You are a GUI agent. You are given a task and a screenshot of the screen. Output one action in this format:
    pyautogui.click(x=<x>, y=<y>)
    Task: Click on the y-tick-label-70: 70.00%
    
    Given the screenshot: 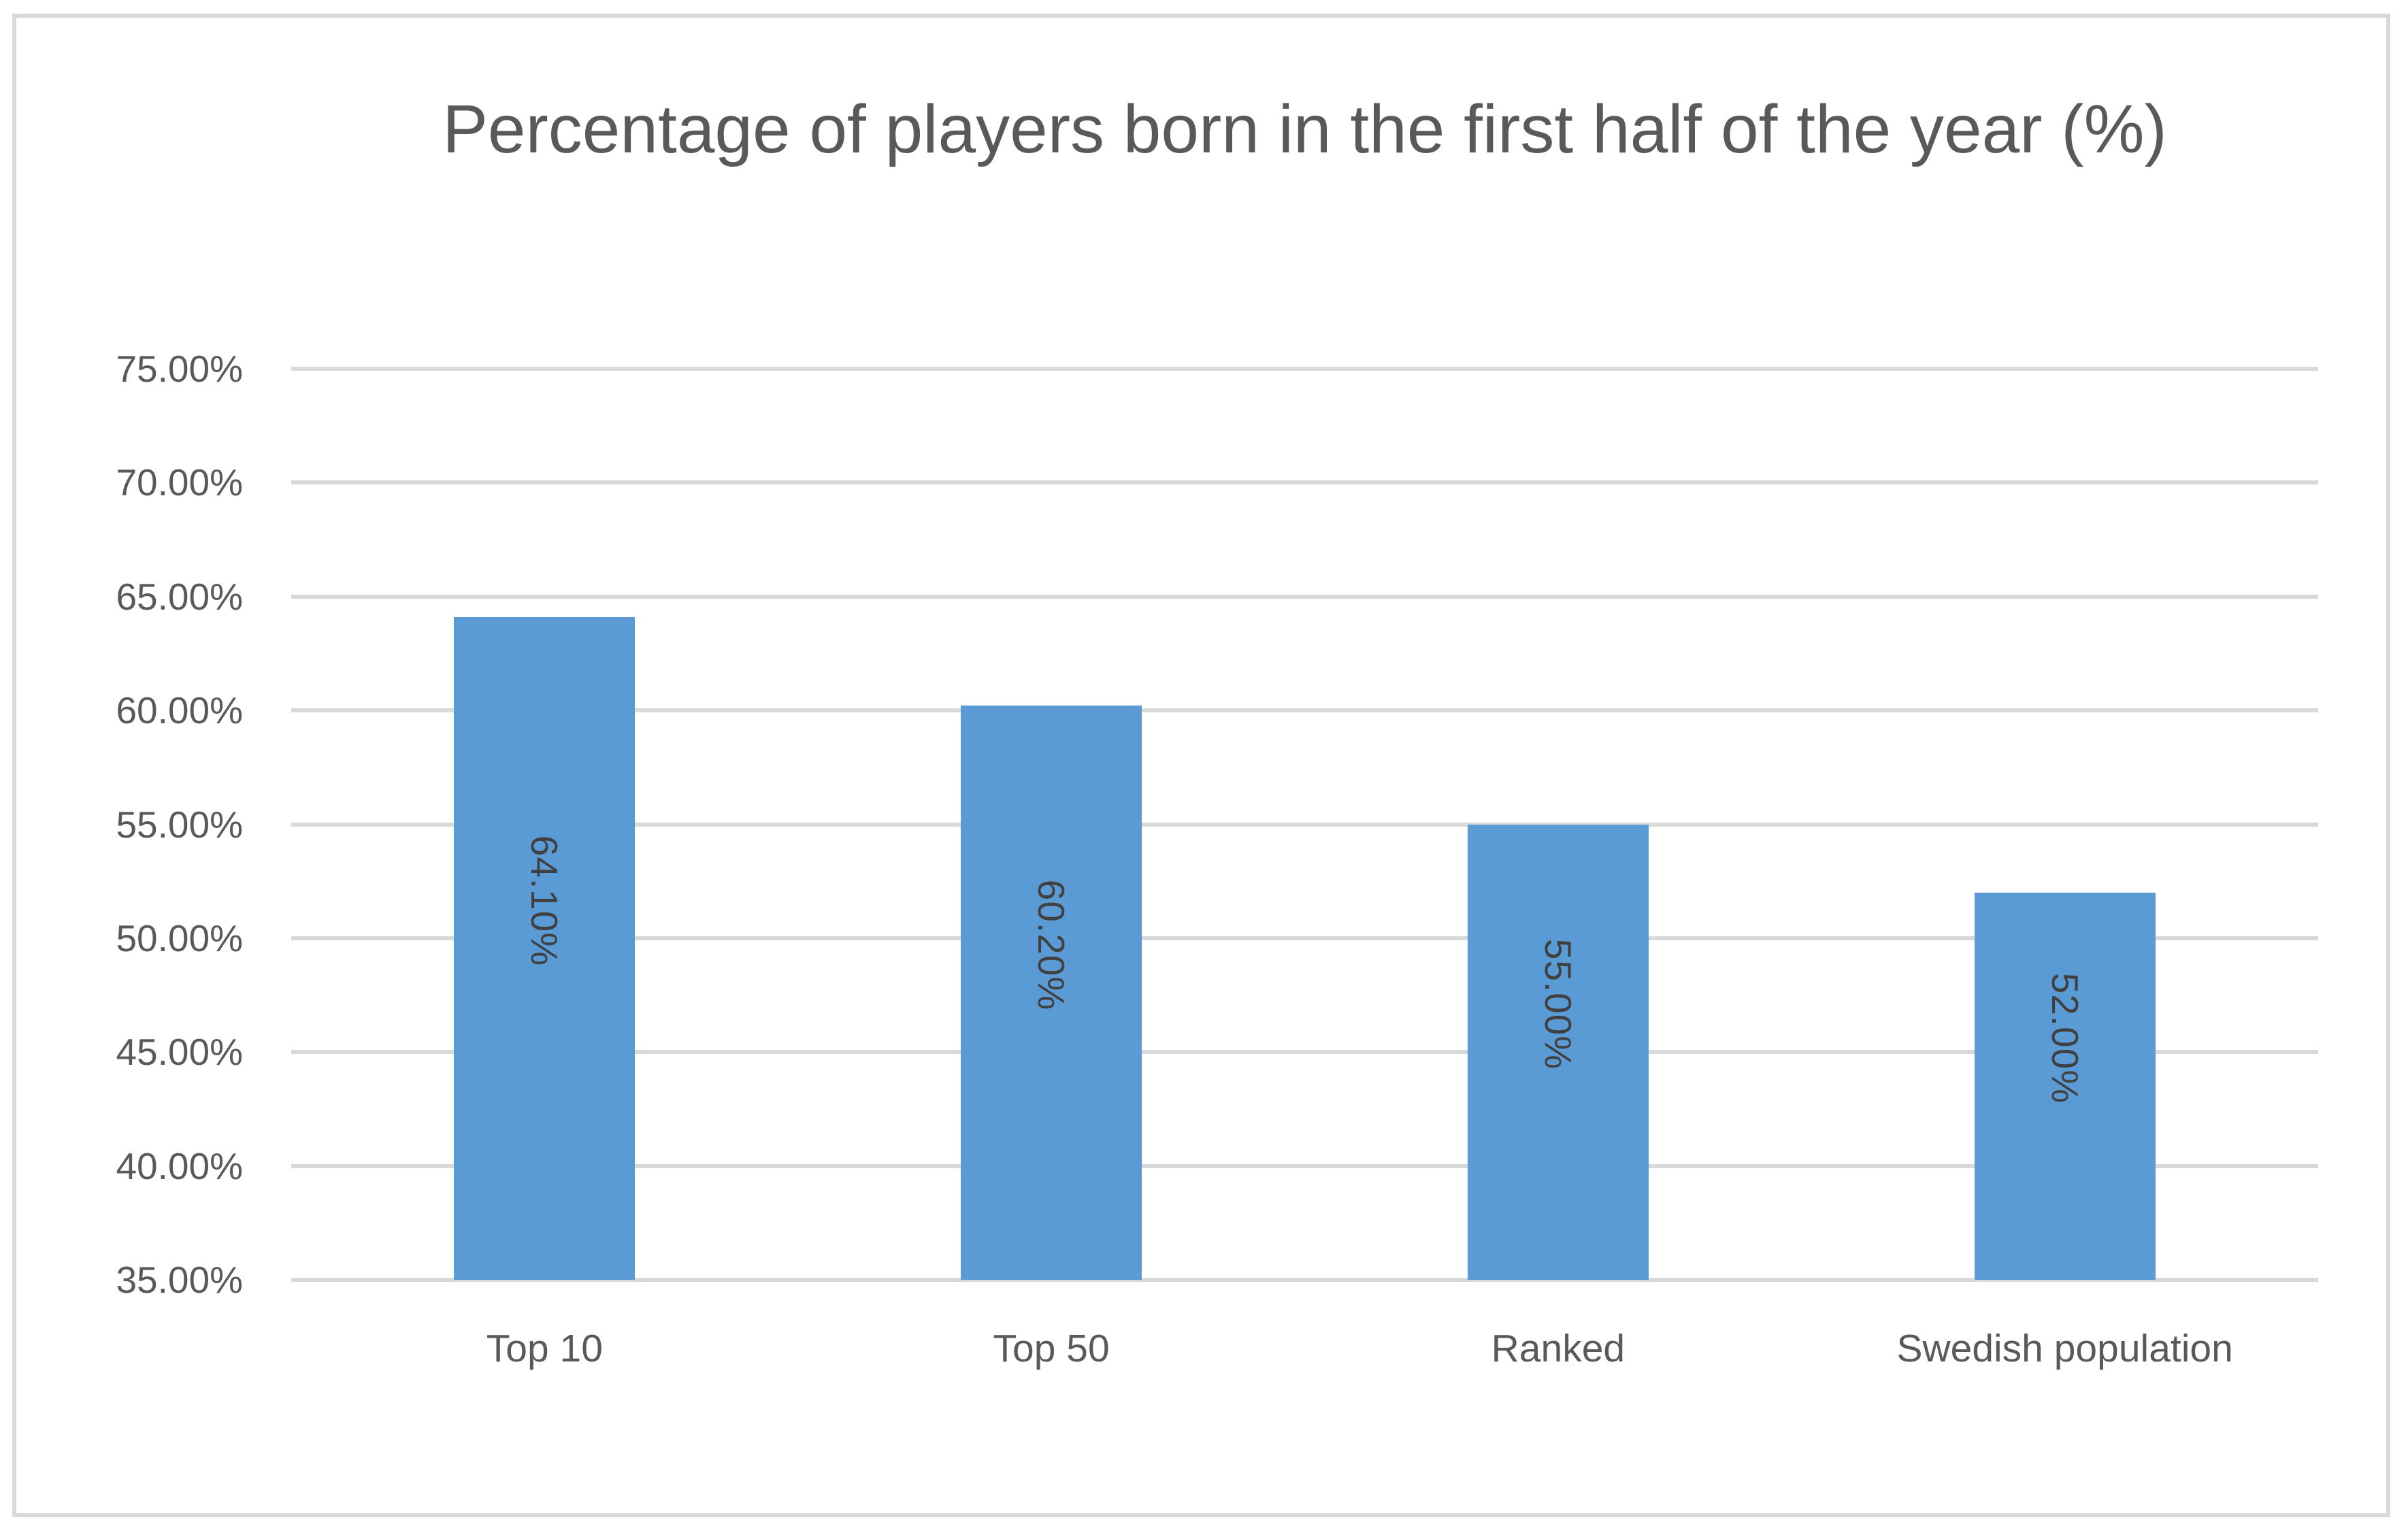 What is the action you would take?
    pyautogui.click(x=179, y=482)
    